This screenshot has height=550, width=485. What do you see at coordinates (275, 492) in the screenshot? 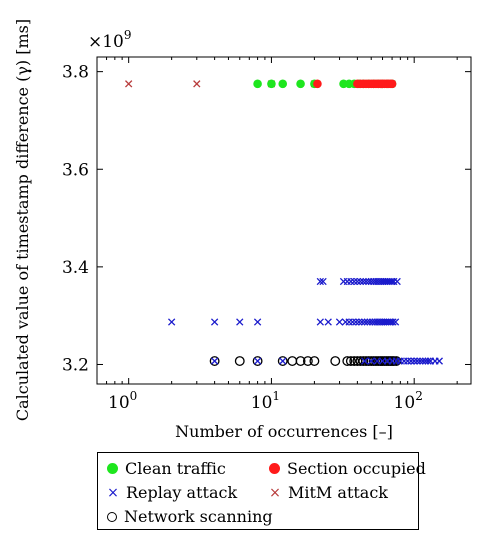
I see `legend-marker-mitm-attack: ×` at bounding box center [275, 492].